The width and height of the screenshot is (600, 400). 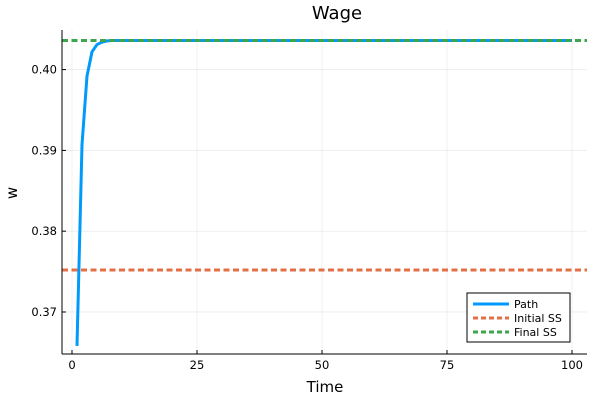 I want to click on y-tick-label: 0.40, so click(x=44, y=70).